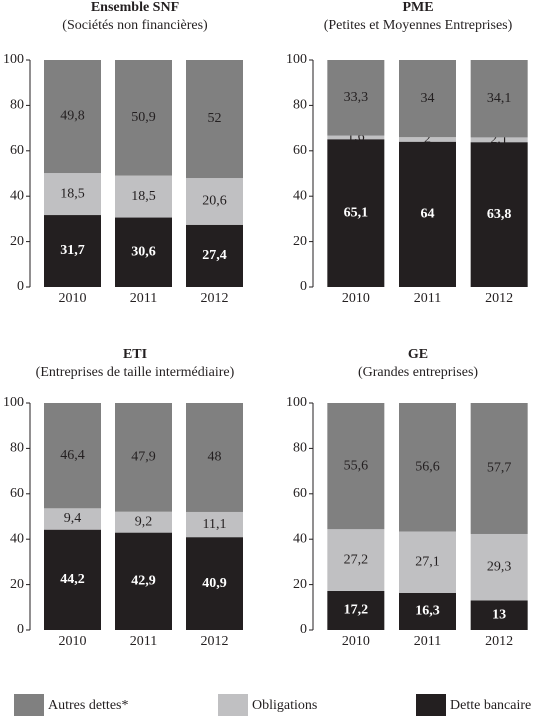 Image resolution: width=540 pixels, height=720 pixels. I want to click on bar-label: 13, so click(499, 614).